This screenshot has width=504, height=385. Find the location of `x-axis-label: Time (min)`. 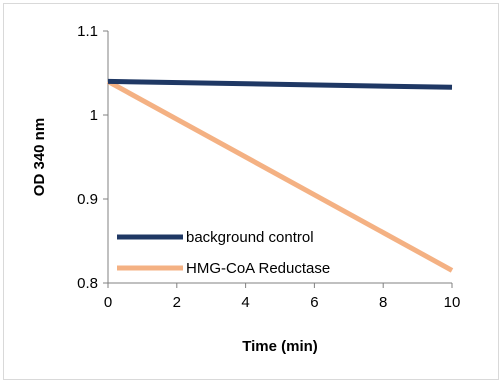

x-axis-label: Time (min) is located at coordinates (280, 346).